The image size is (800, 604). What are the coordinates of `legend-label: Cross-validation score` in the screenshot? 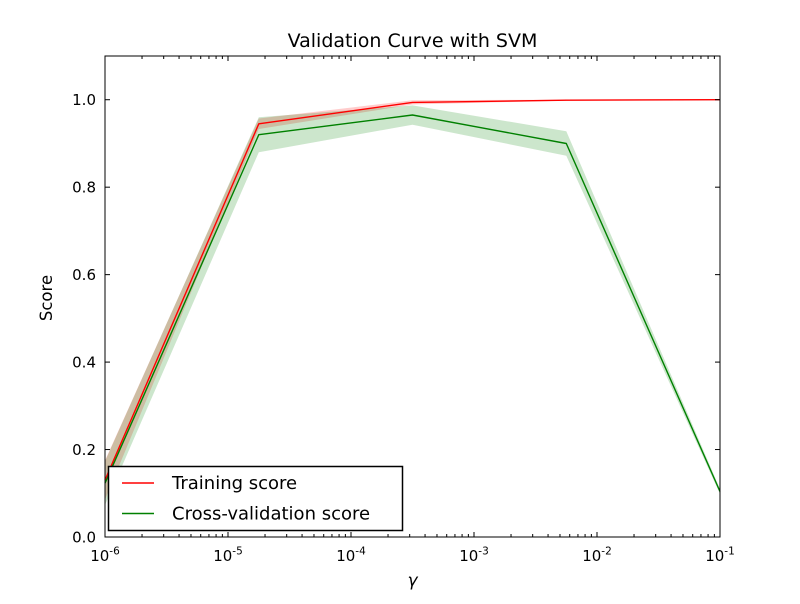 It's located at (271, 514).